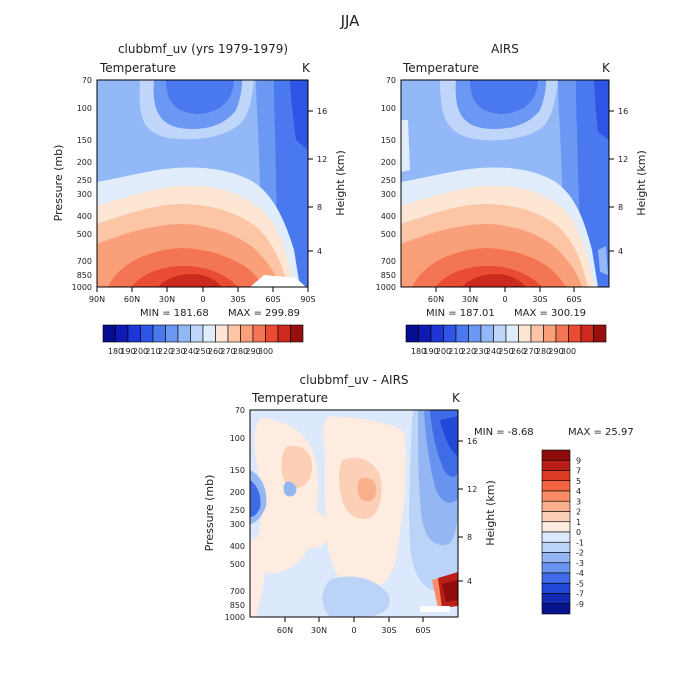 The width and height of the screenshot is (700, 700). What do you see at coordinates (543, 351) in the screenshot?
I see `colorbar-label: 280` at bounding box center [543, 351].